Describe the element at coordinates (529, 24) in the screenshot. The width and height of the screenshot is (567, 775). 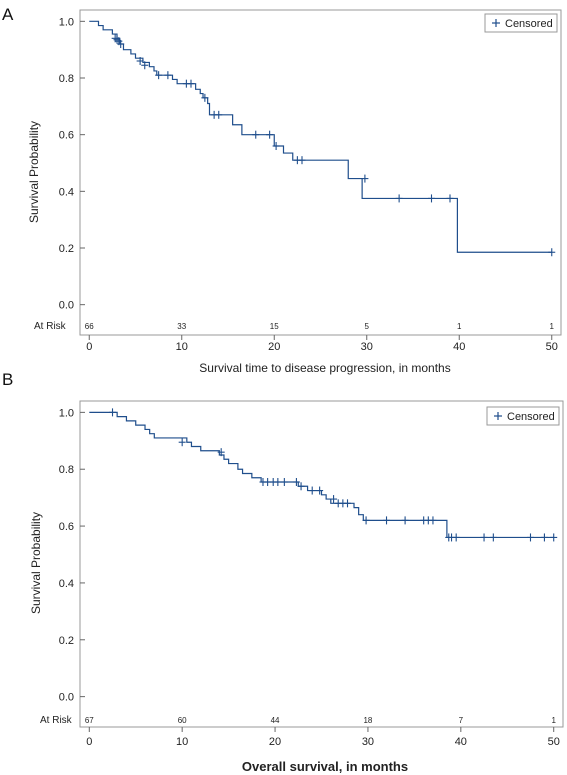
I see `panel-a-legend-label: Censored` at that location.